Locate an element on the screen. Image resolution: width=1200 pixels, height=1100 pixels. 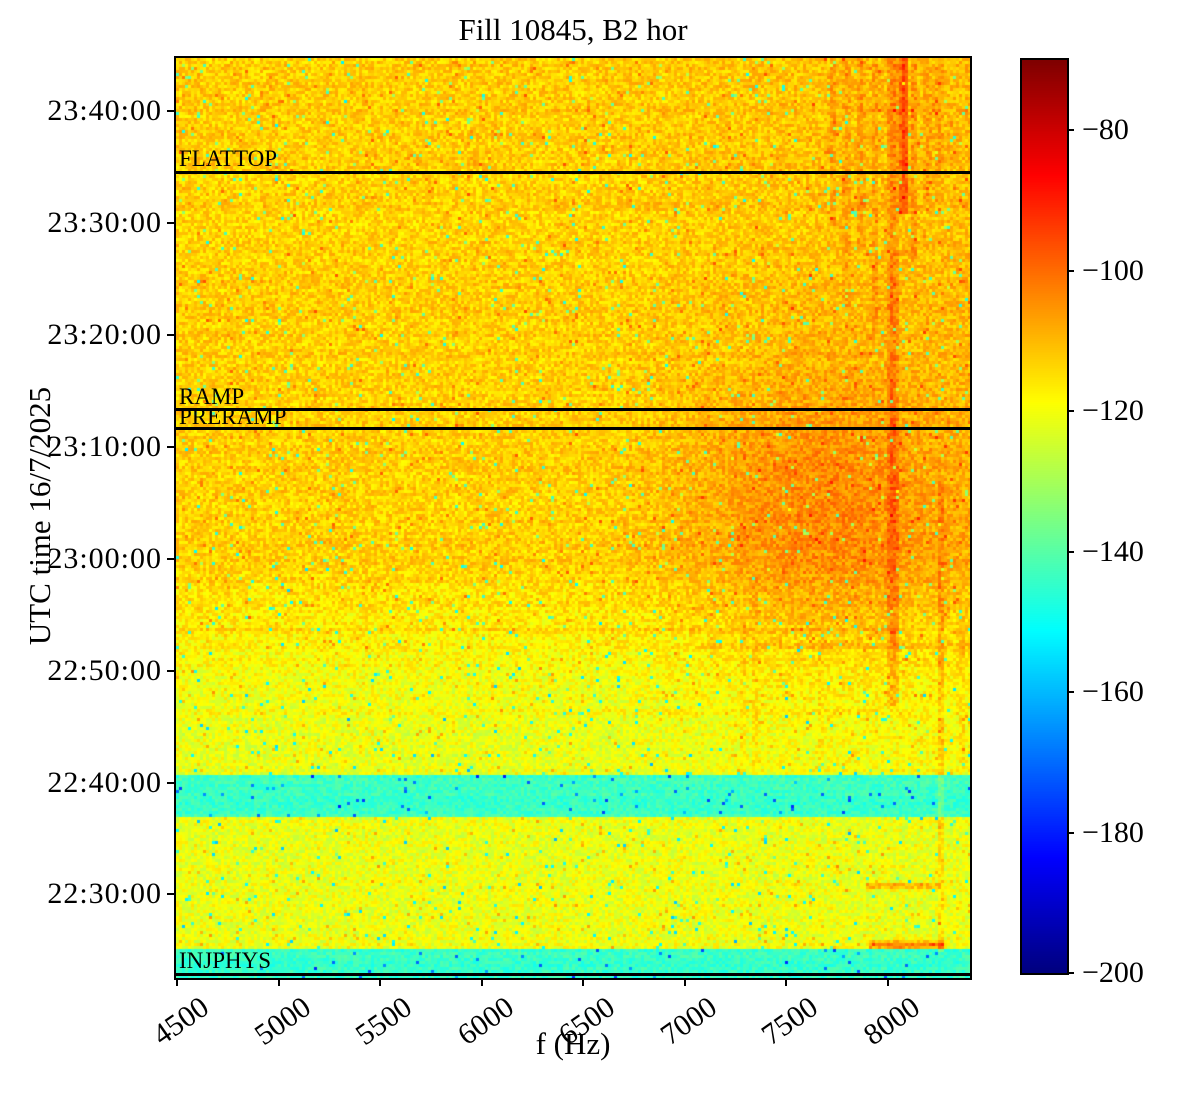
colorbar-tick-label: −140 is located at coordinates (1113, 551).